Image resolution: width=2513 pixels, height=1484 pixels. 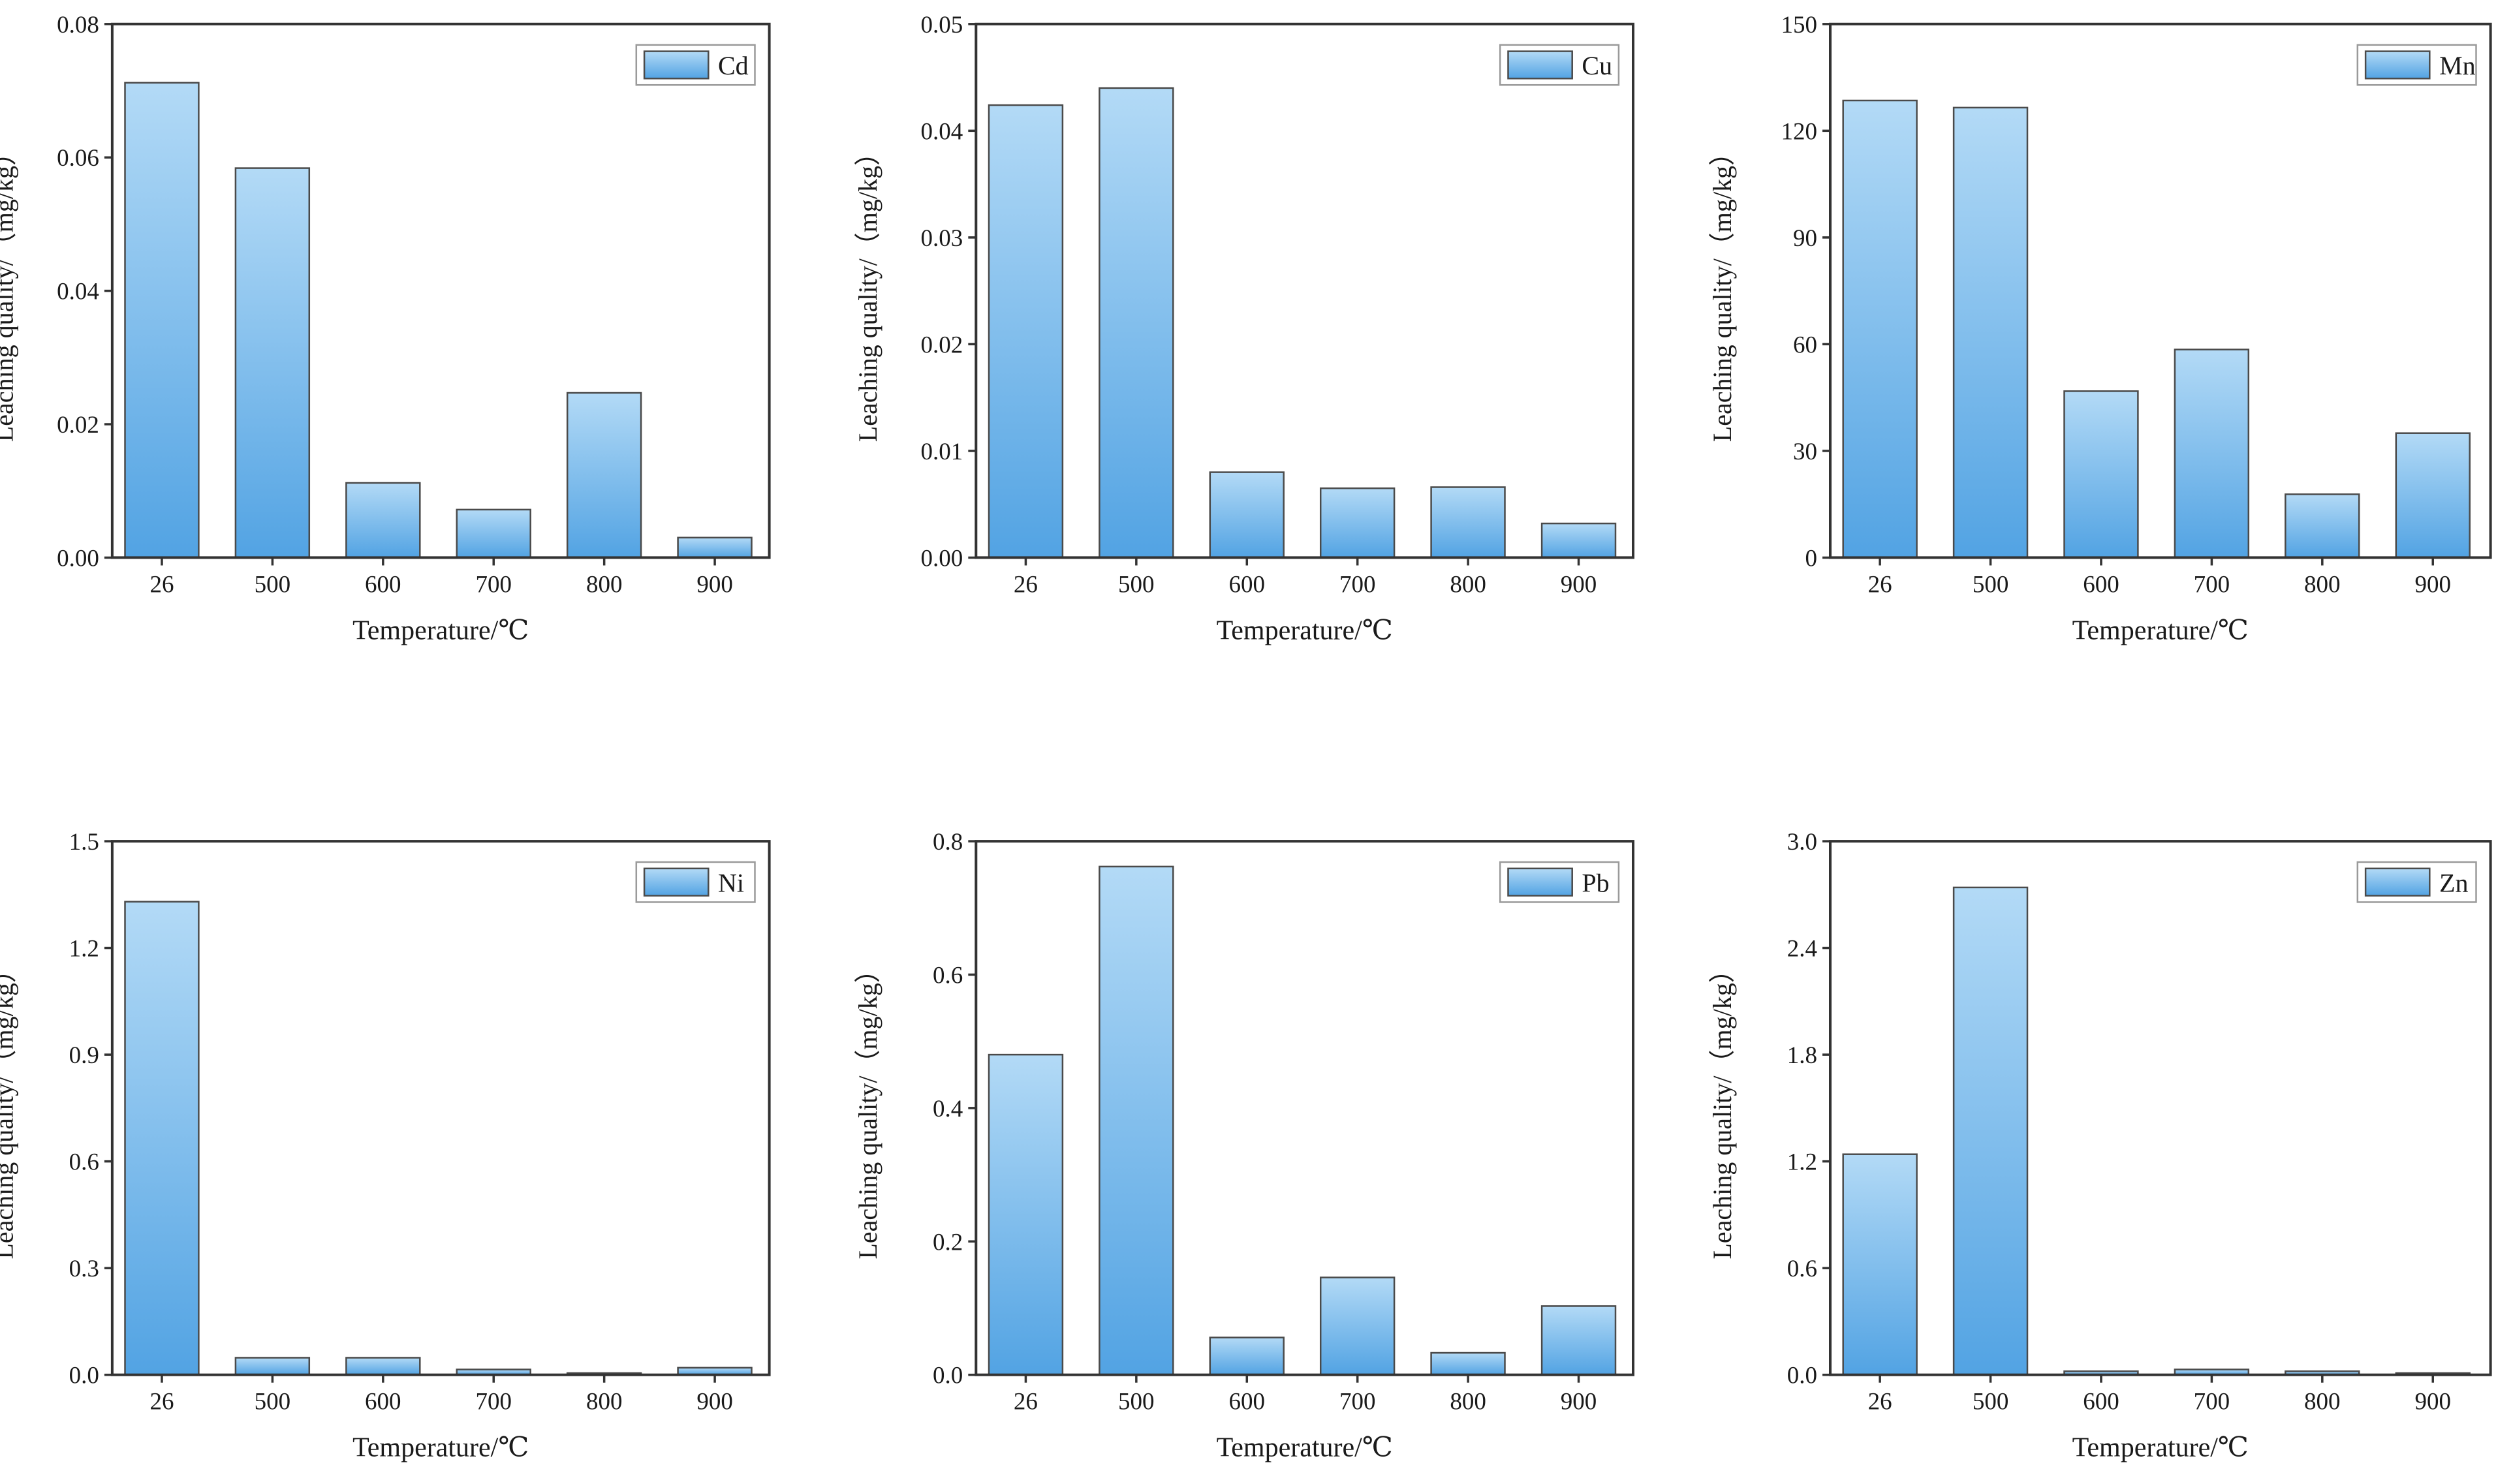 What do you see at coordinates (1802, 1055) in the screenshot?
I see `y-tick-label: 1.8` at bounding box center [1802, 1055].